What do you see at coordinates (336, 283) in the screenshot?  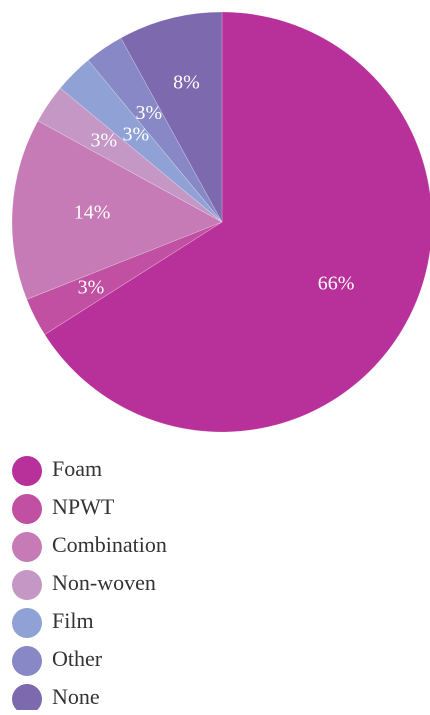 I see `slice-label: 66%` at bounding box center [336, 283].